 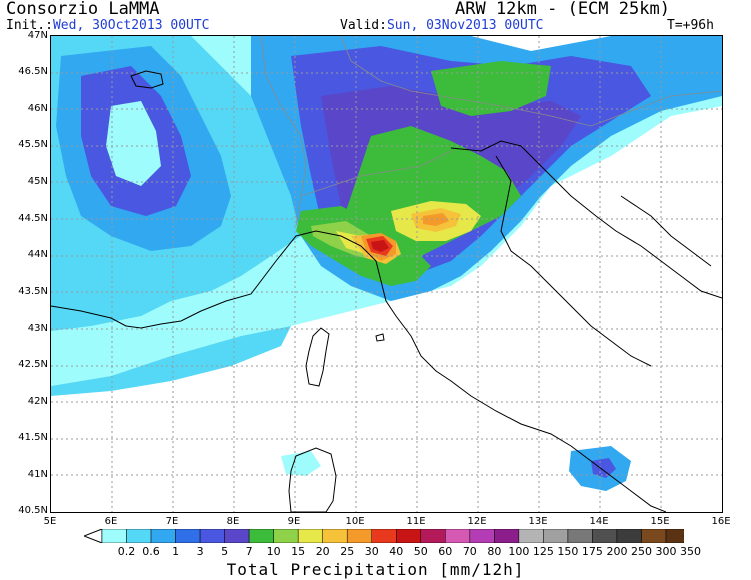 I want to click on valid-label: Valid:, so click(x=363, y=25).